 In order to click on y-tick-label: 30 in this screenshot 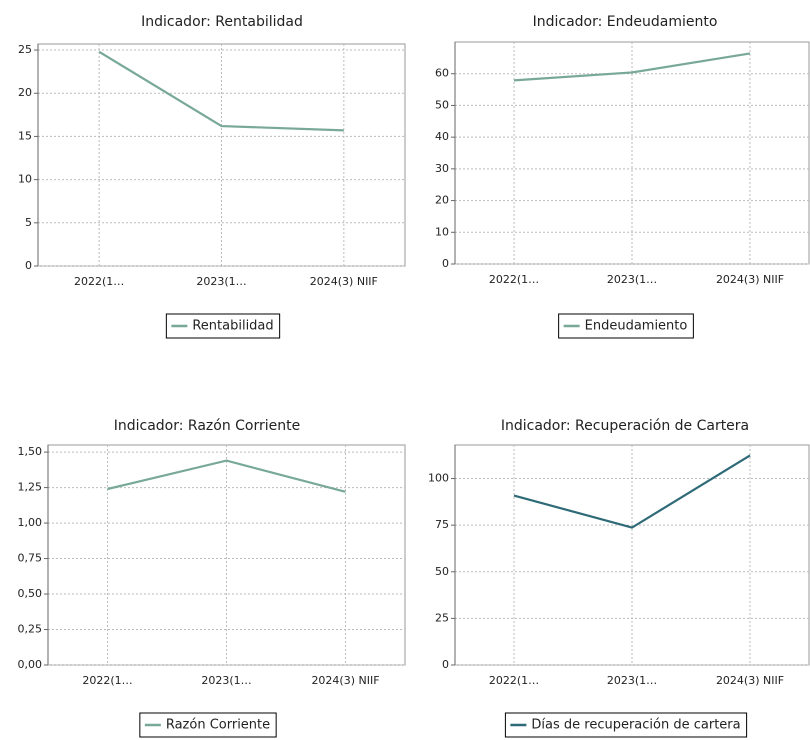, I will do `click(442, 168)`.